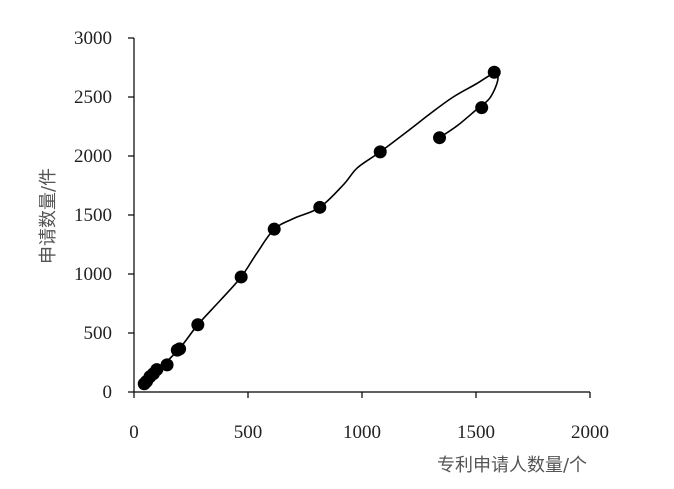  What do you see at coordinates (108, 392) in the screenshot?
I see `y-tick-label: 0` at bounding box center [108, 392].